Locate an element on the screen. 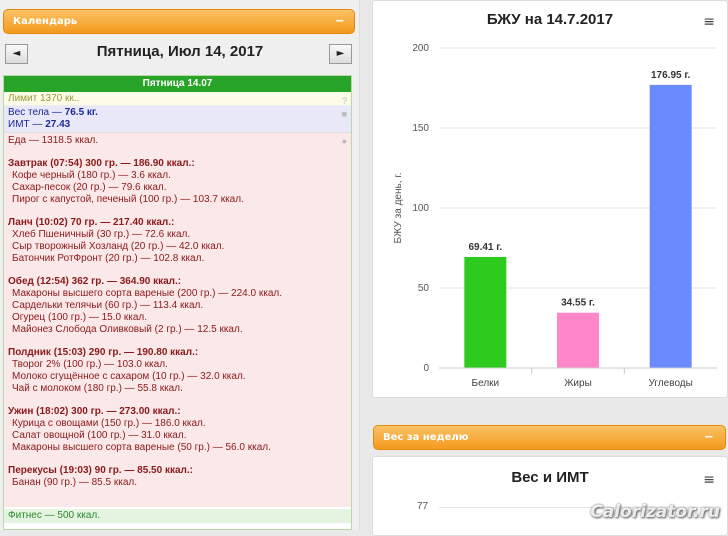 This screenshot has width=728, height=536. meal-item: Банан (90 гр.) — 85.5 ккал. is located at coordinates (74, 482).